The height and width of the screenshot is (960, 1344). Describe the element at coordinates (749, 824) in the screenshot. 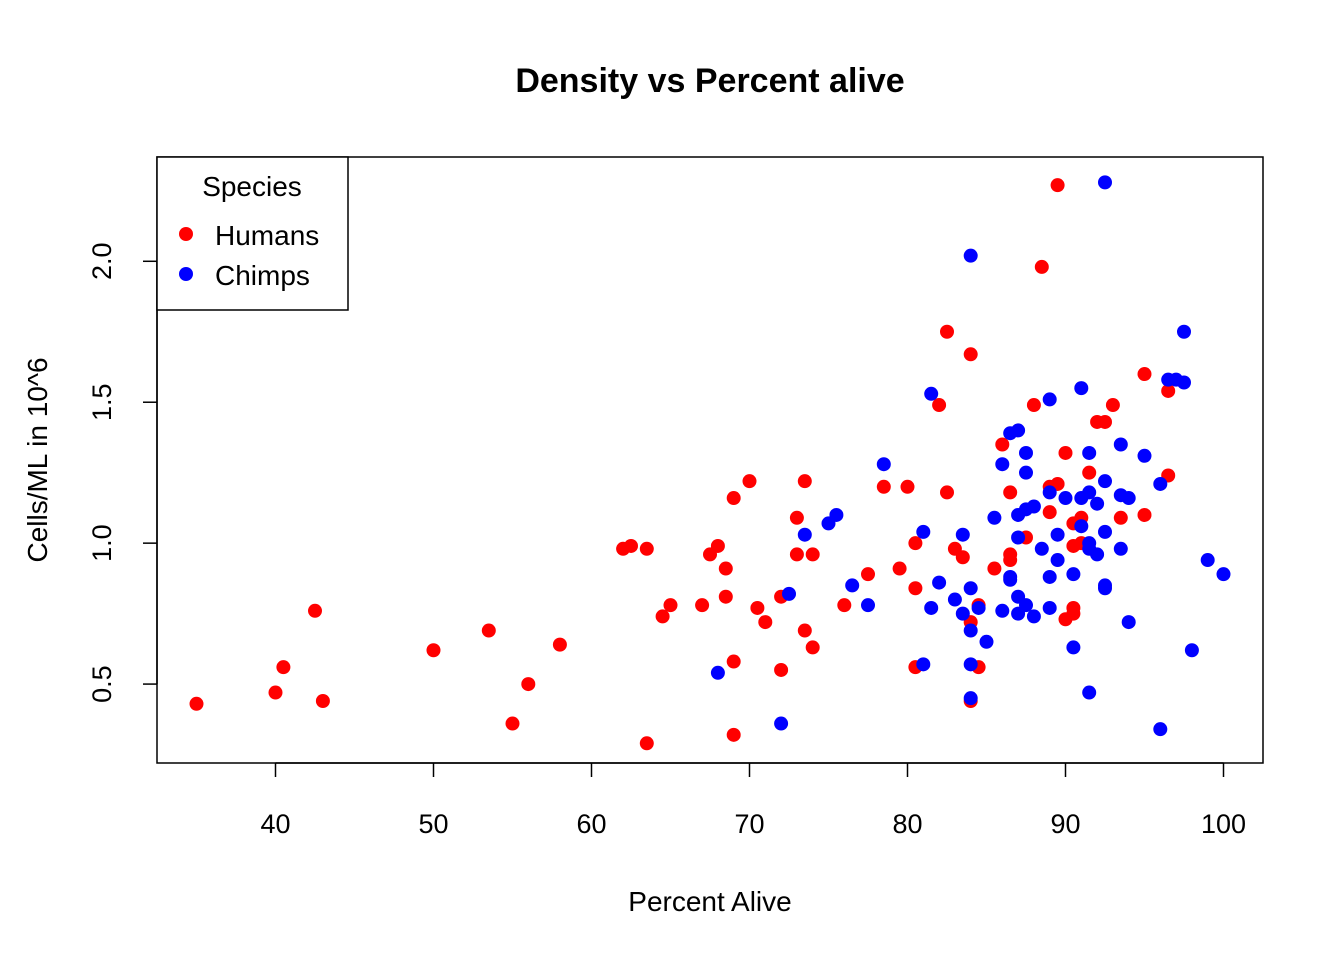

I see `x-tick-label: 70` at that location.